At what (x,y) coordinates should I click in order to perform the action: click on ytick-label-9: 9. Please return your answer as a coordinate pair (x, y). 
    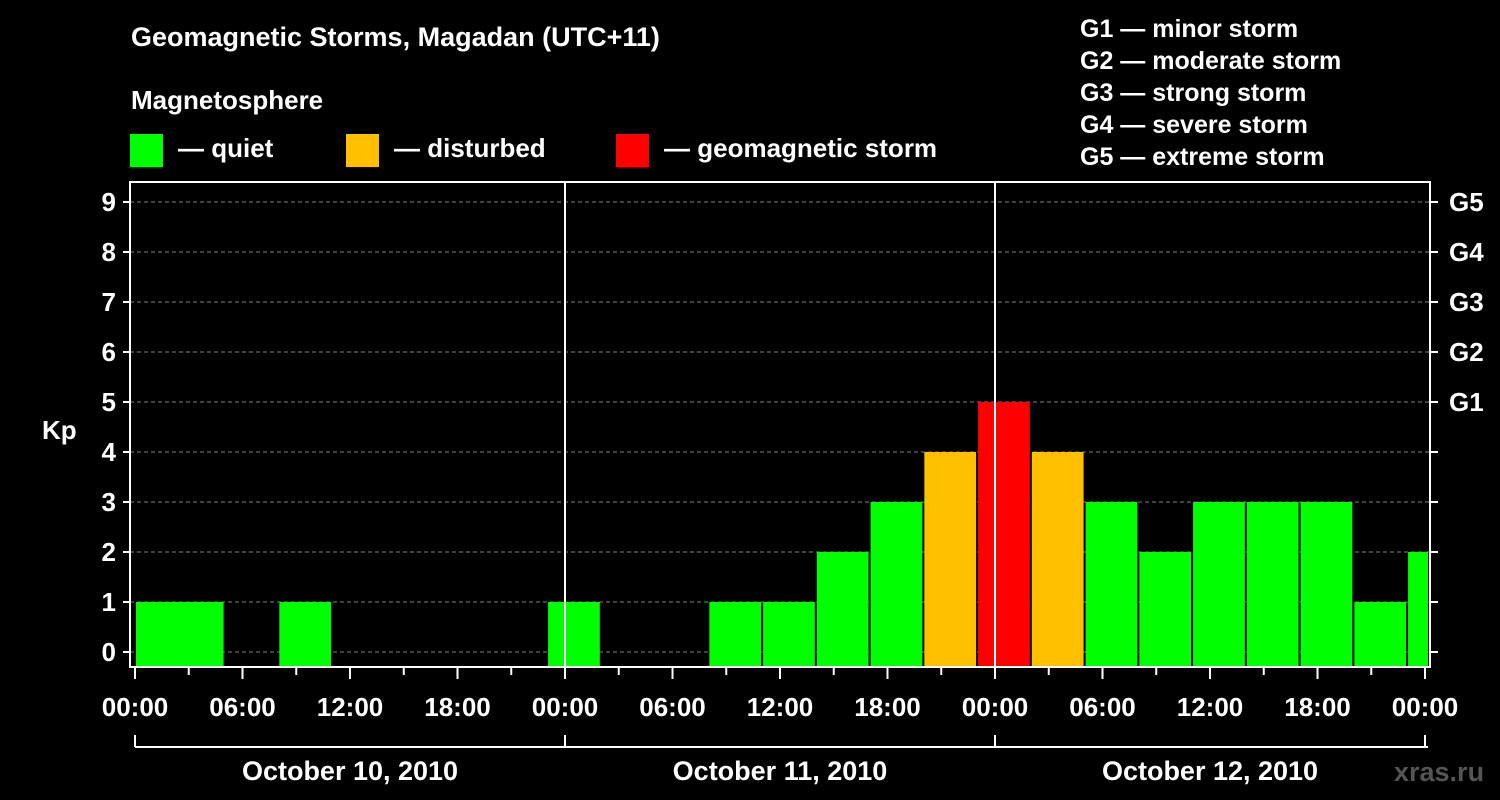
    Looking at the image, I should click on (109, 202).